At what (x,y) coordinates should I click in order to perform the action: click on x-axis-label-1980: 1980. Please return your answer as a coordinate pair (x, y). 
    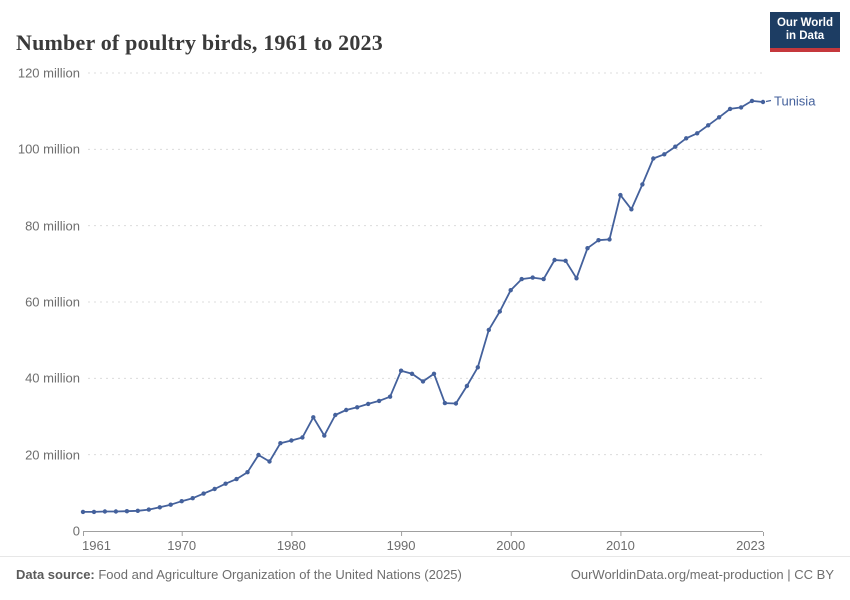
    Looking at the image, I should click on (291, 545).